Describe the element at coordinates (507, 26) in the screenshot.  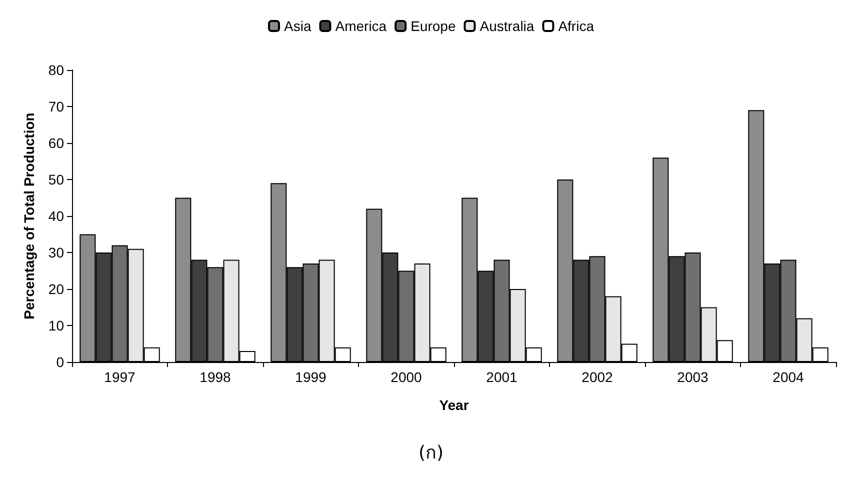
I see `legend-label: Australia` at that location.